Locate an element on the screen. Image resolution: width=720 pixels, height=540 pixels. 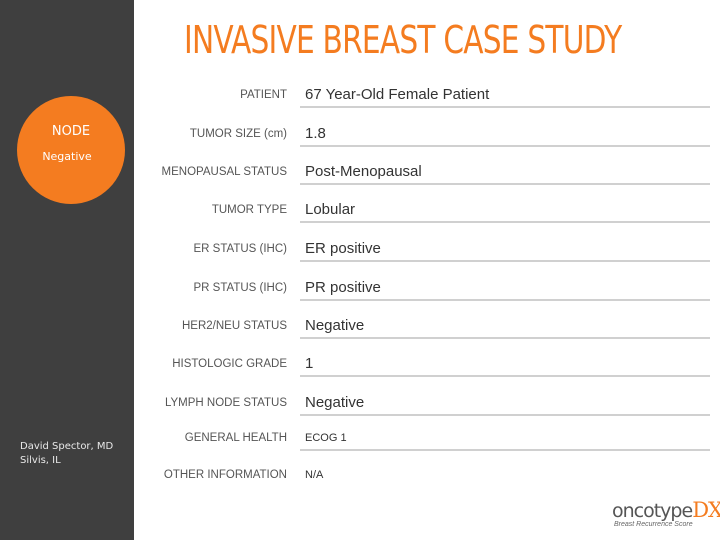
field-row-tumor-size: TUMOR SIZE (cm) 1.8 is located at coordinates (425, 132).